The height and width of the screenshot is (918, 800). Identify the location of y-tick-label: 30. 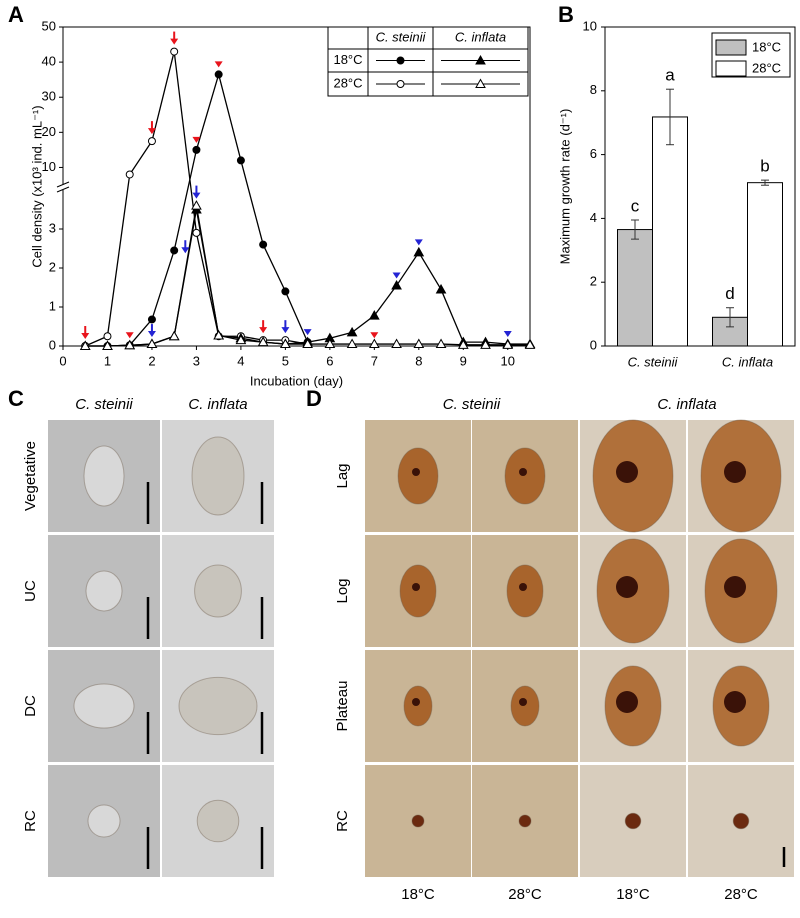
(49, 96).